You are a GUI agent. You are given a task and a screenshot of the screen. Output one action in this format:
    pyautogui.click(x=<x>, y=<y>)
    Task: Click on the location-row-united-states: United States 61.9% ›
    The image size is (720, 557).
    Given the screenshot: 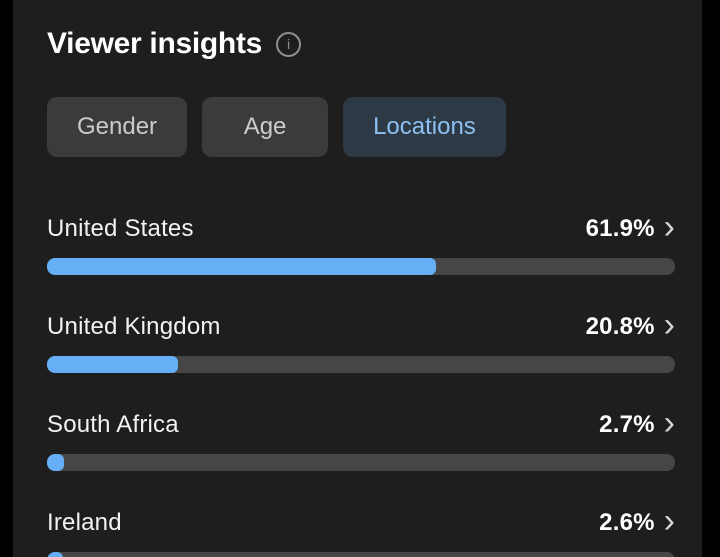 What is the action you would take?
    pyautogui.click(x=361, y=241)
    